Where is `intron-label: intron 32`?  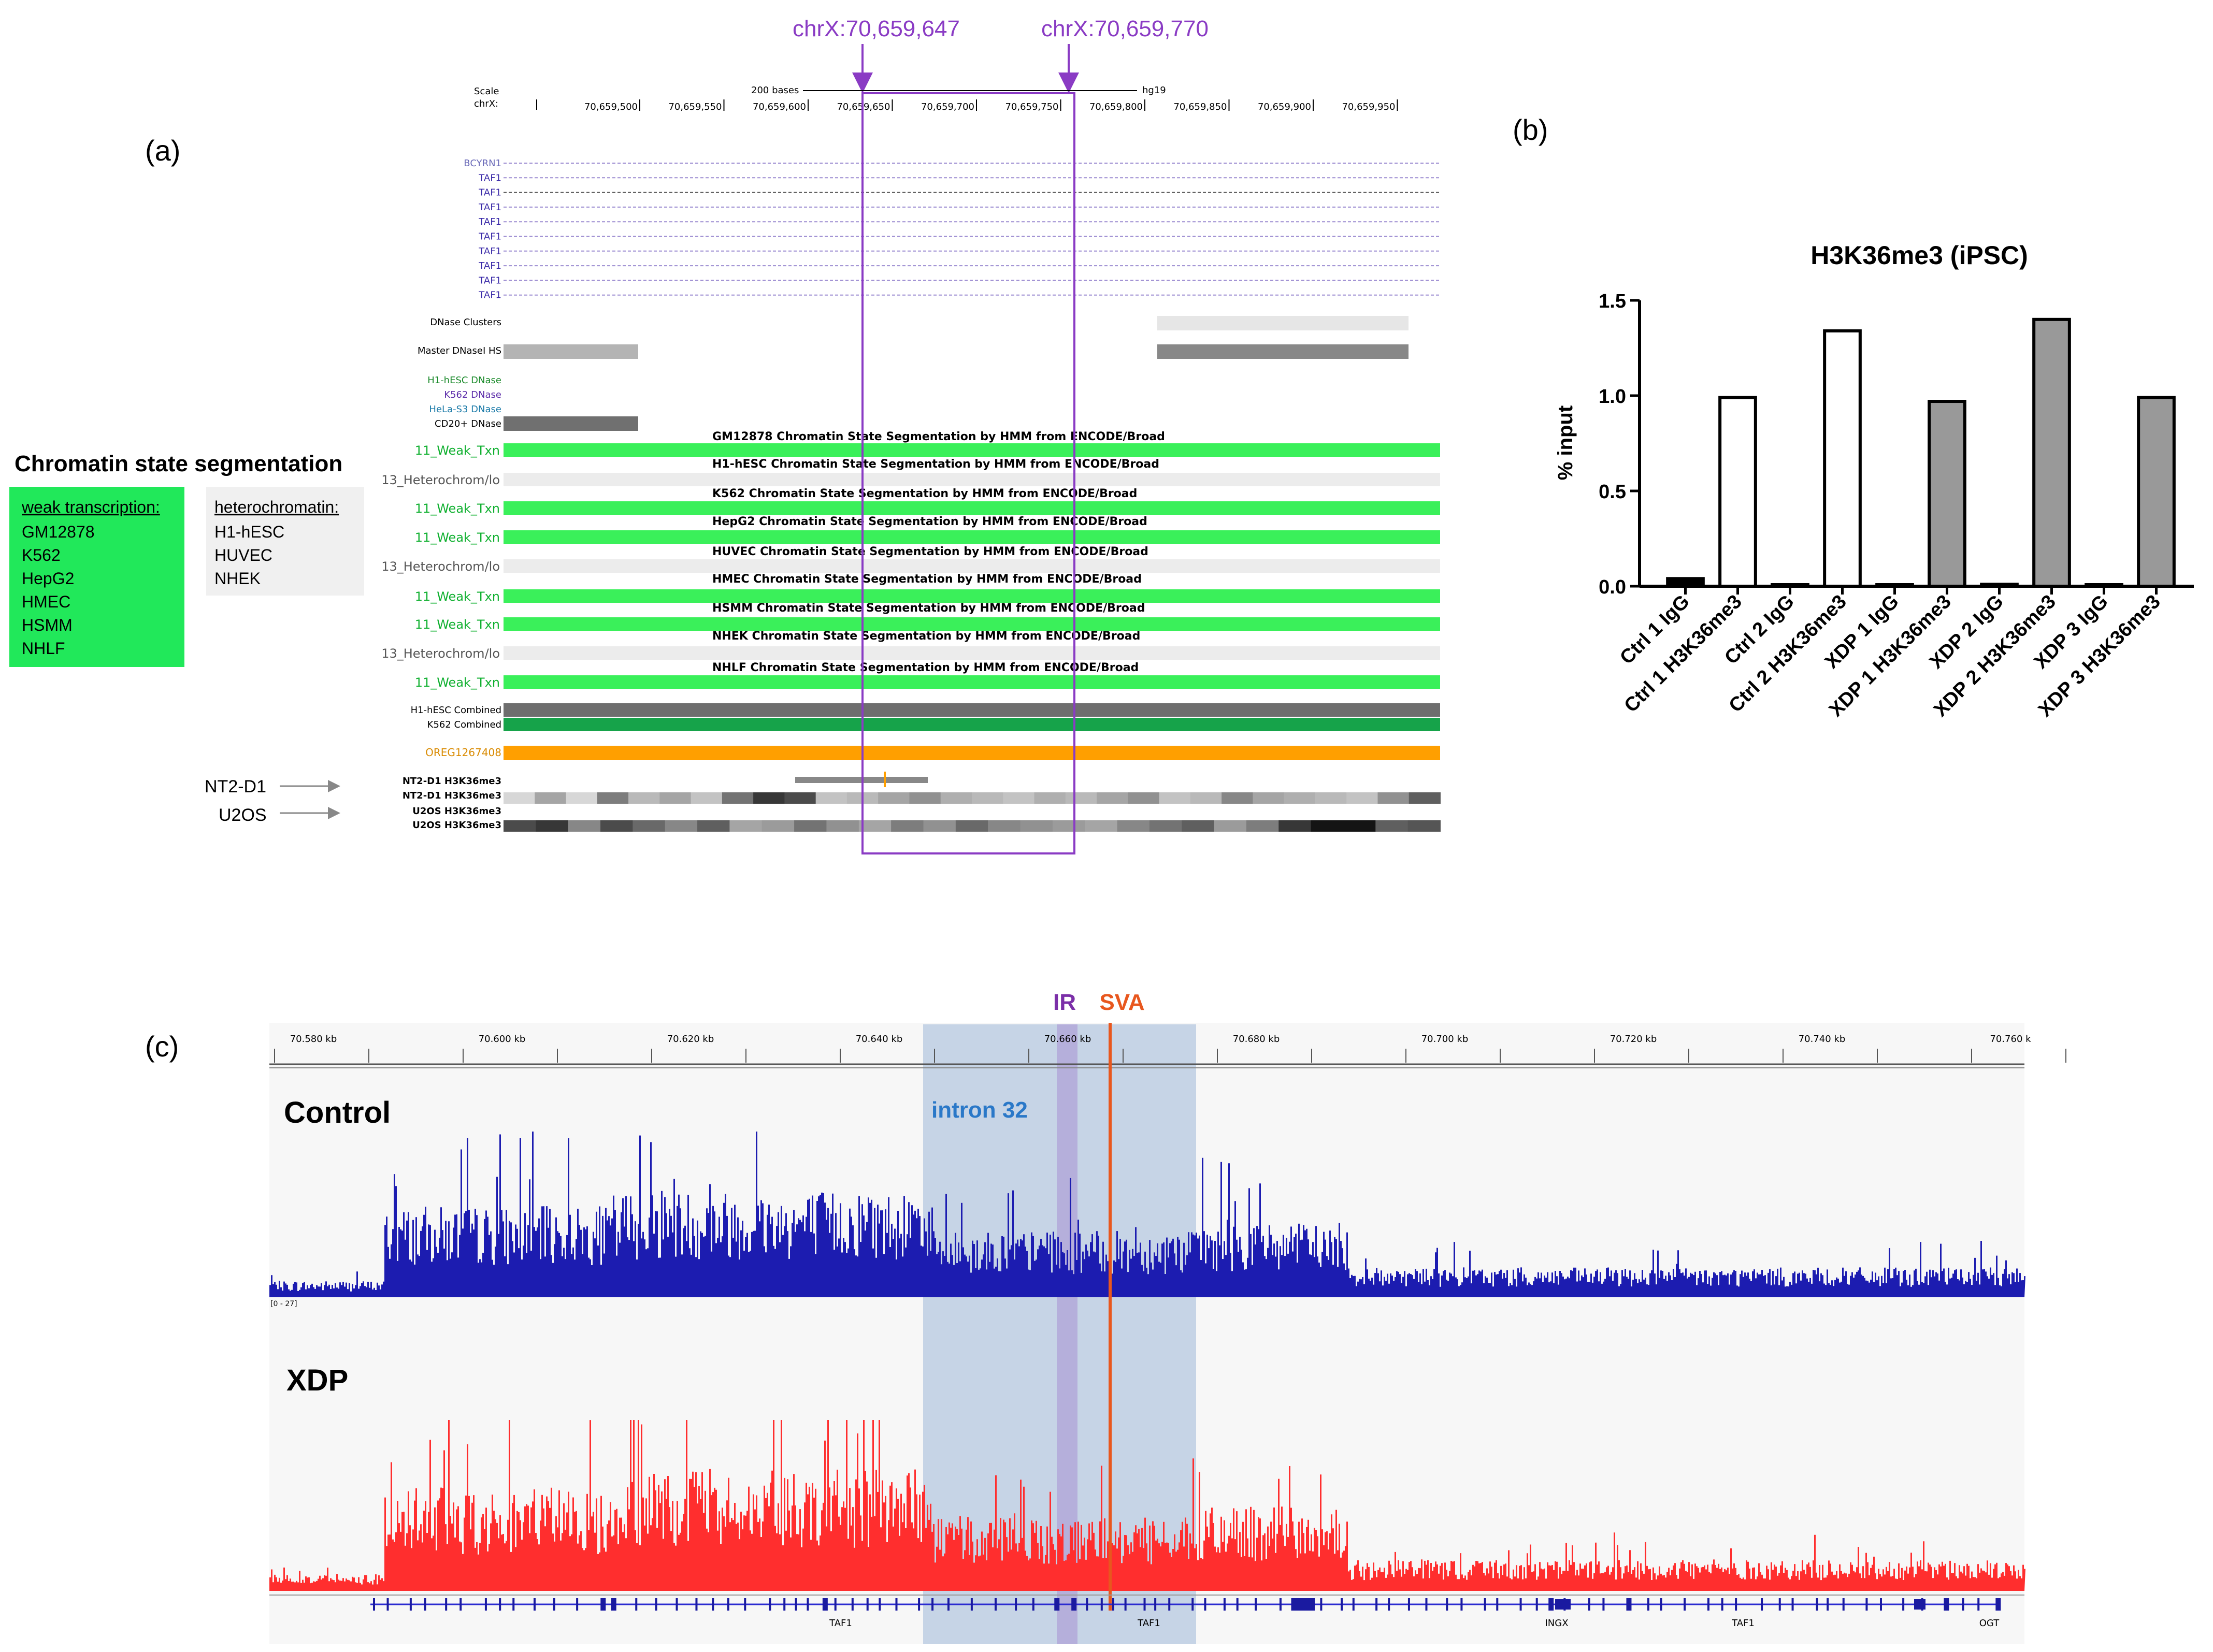
intron-label: intron 32 is located at coordinates (979, 1110).